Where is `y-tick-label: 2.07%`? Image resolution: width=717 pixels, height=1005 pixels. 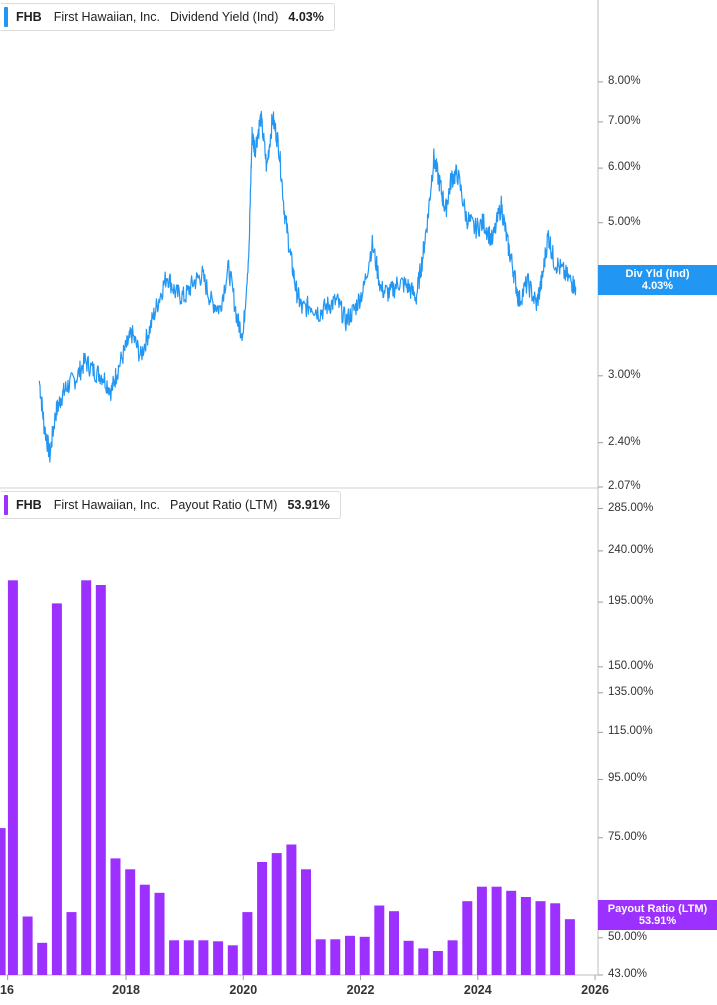 y-tick-label: 2.07% is located at coordinates (624, 486).